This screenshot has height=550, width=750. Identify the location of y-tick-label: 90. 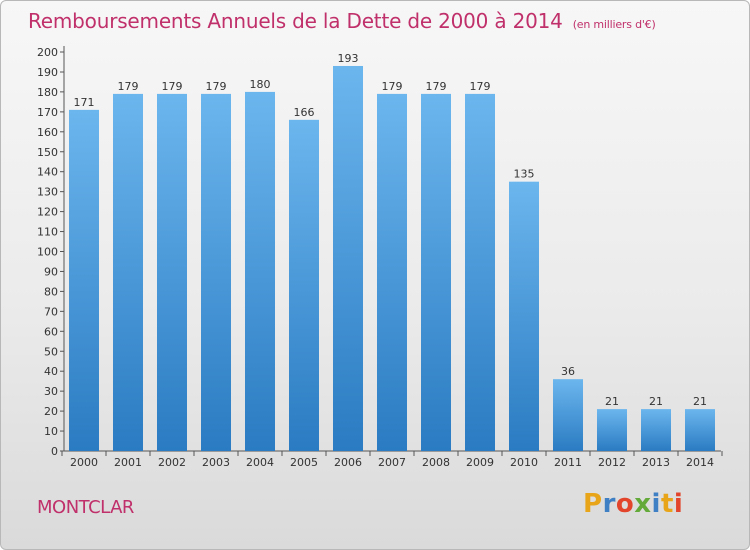
(51, 271).